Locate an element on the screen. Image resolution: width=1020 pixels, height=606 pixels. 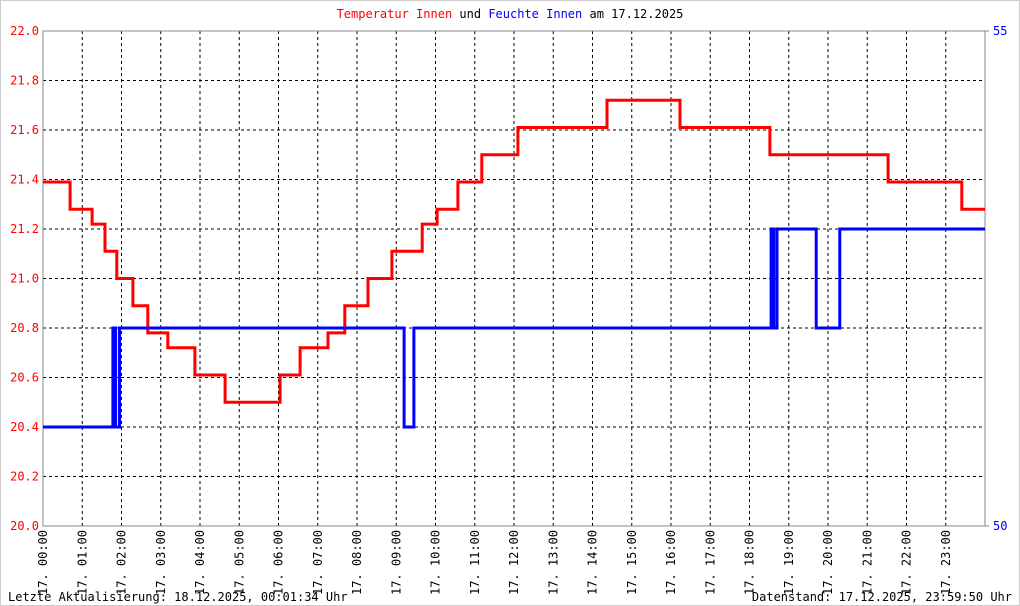
x-tick-label: 17. 18:00 is located at coordinates (750, 562).